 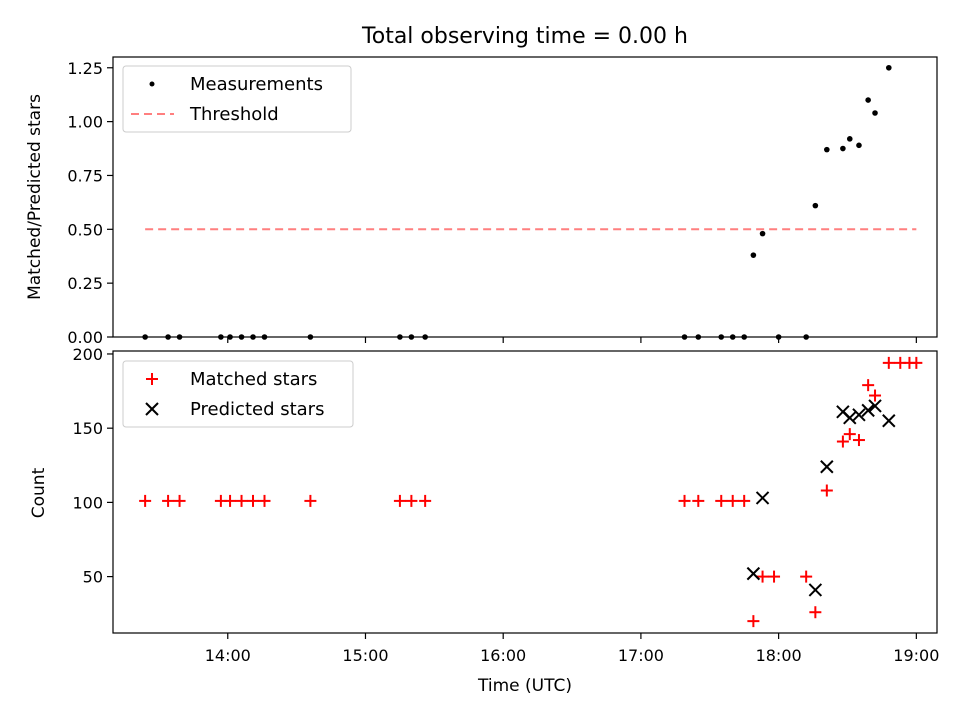 I want to click on x-tick-label: 18:00, so click(x=779, y=655).